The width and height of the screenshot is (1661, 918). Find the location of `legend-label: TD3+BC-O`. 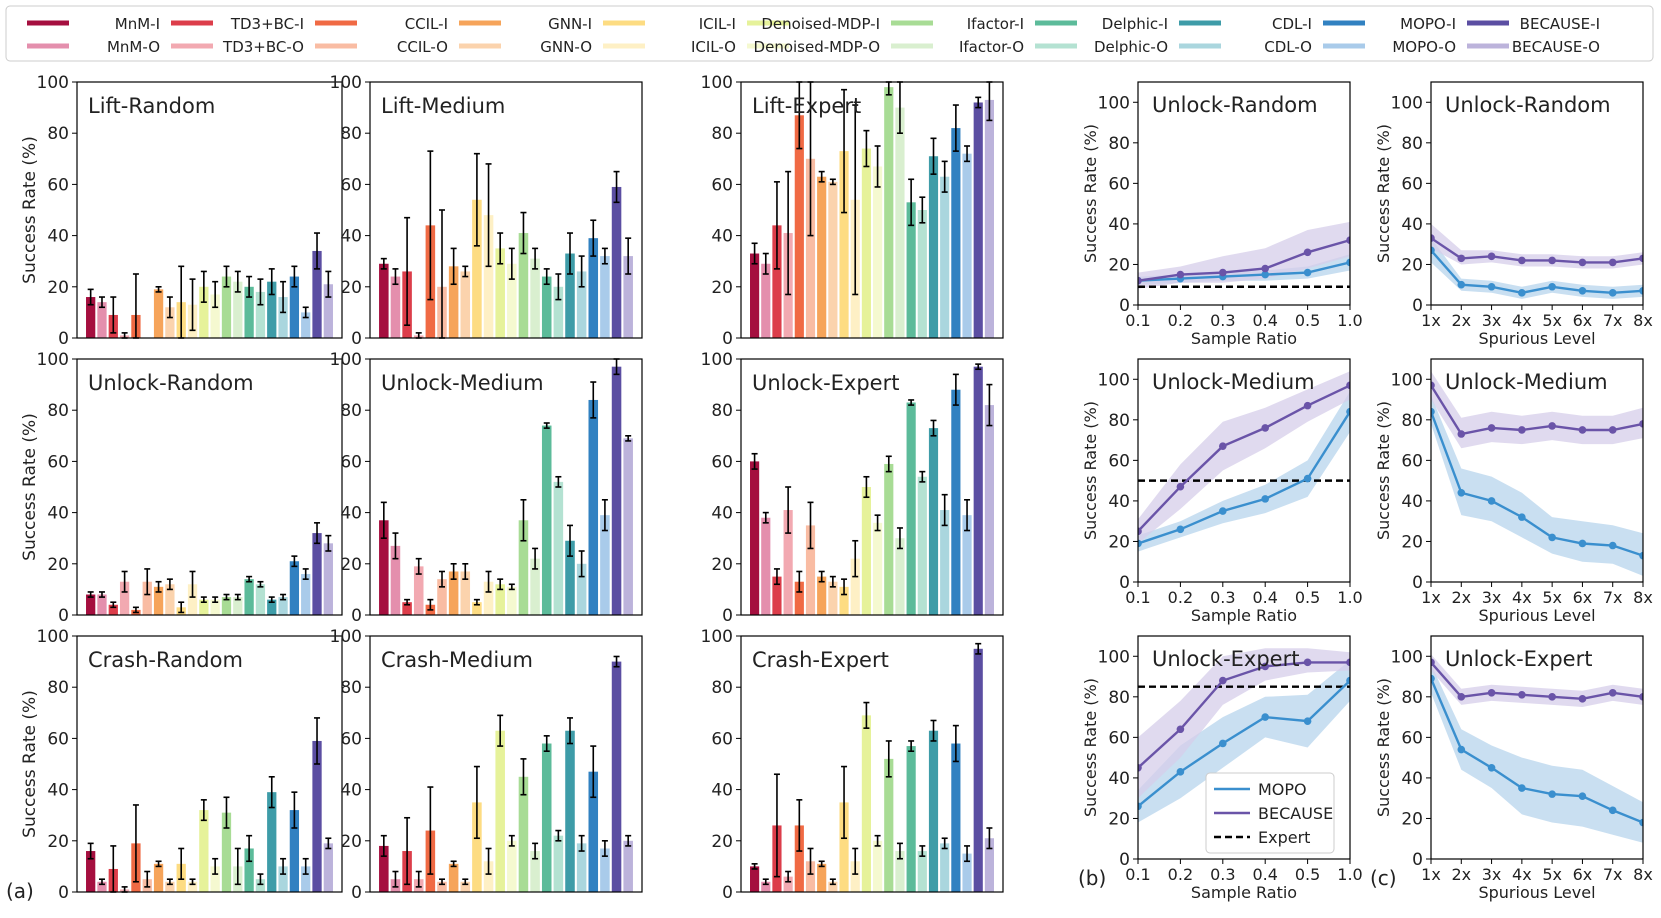

legend-label: TD3+BC-O is located at coordinates (263, 47).